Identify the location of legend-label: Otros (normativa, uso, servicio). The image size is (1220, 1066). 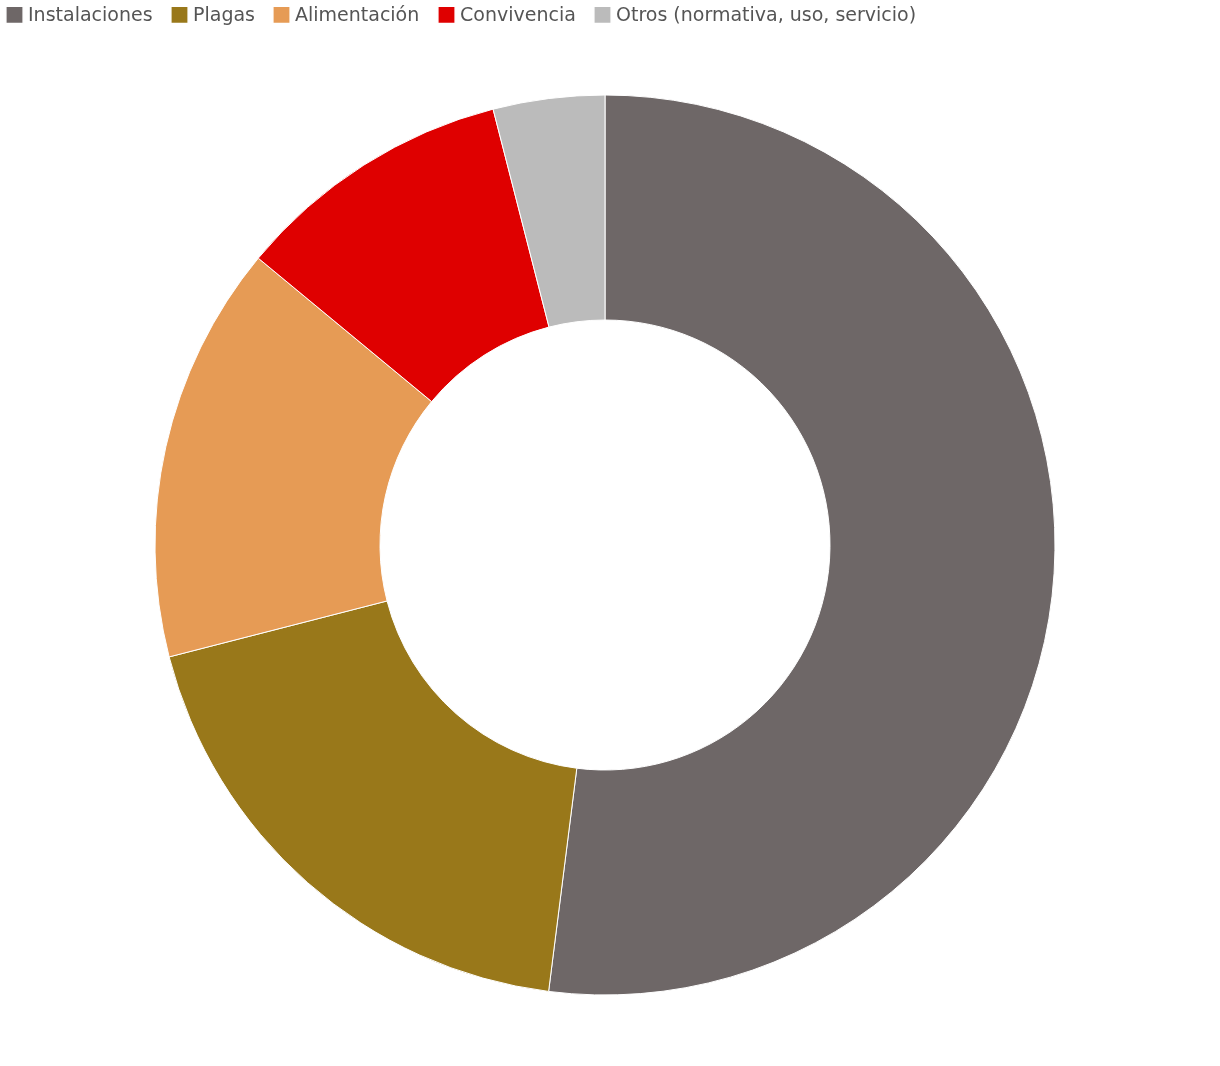
(766, 13).